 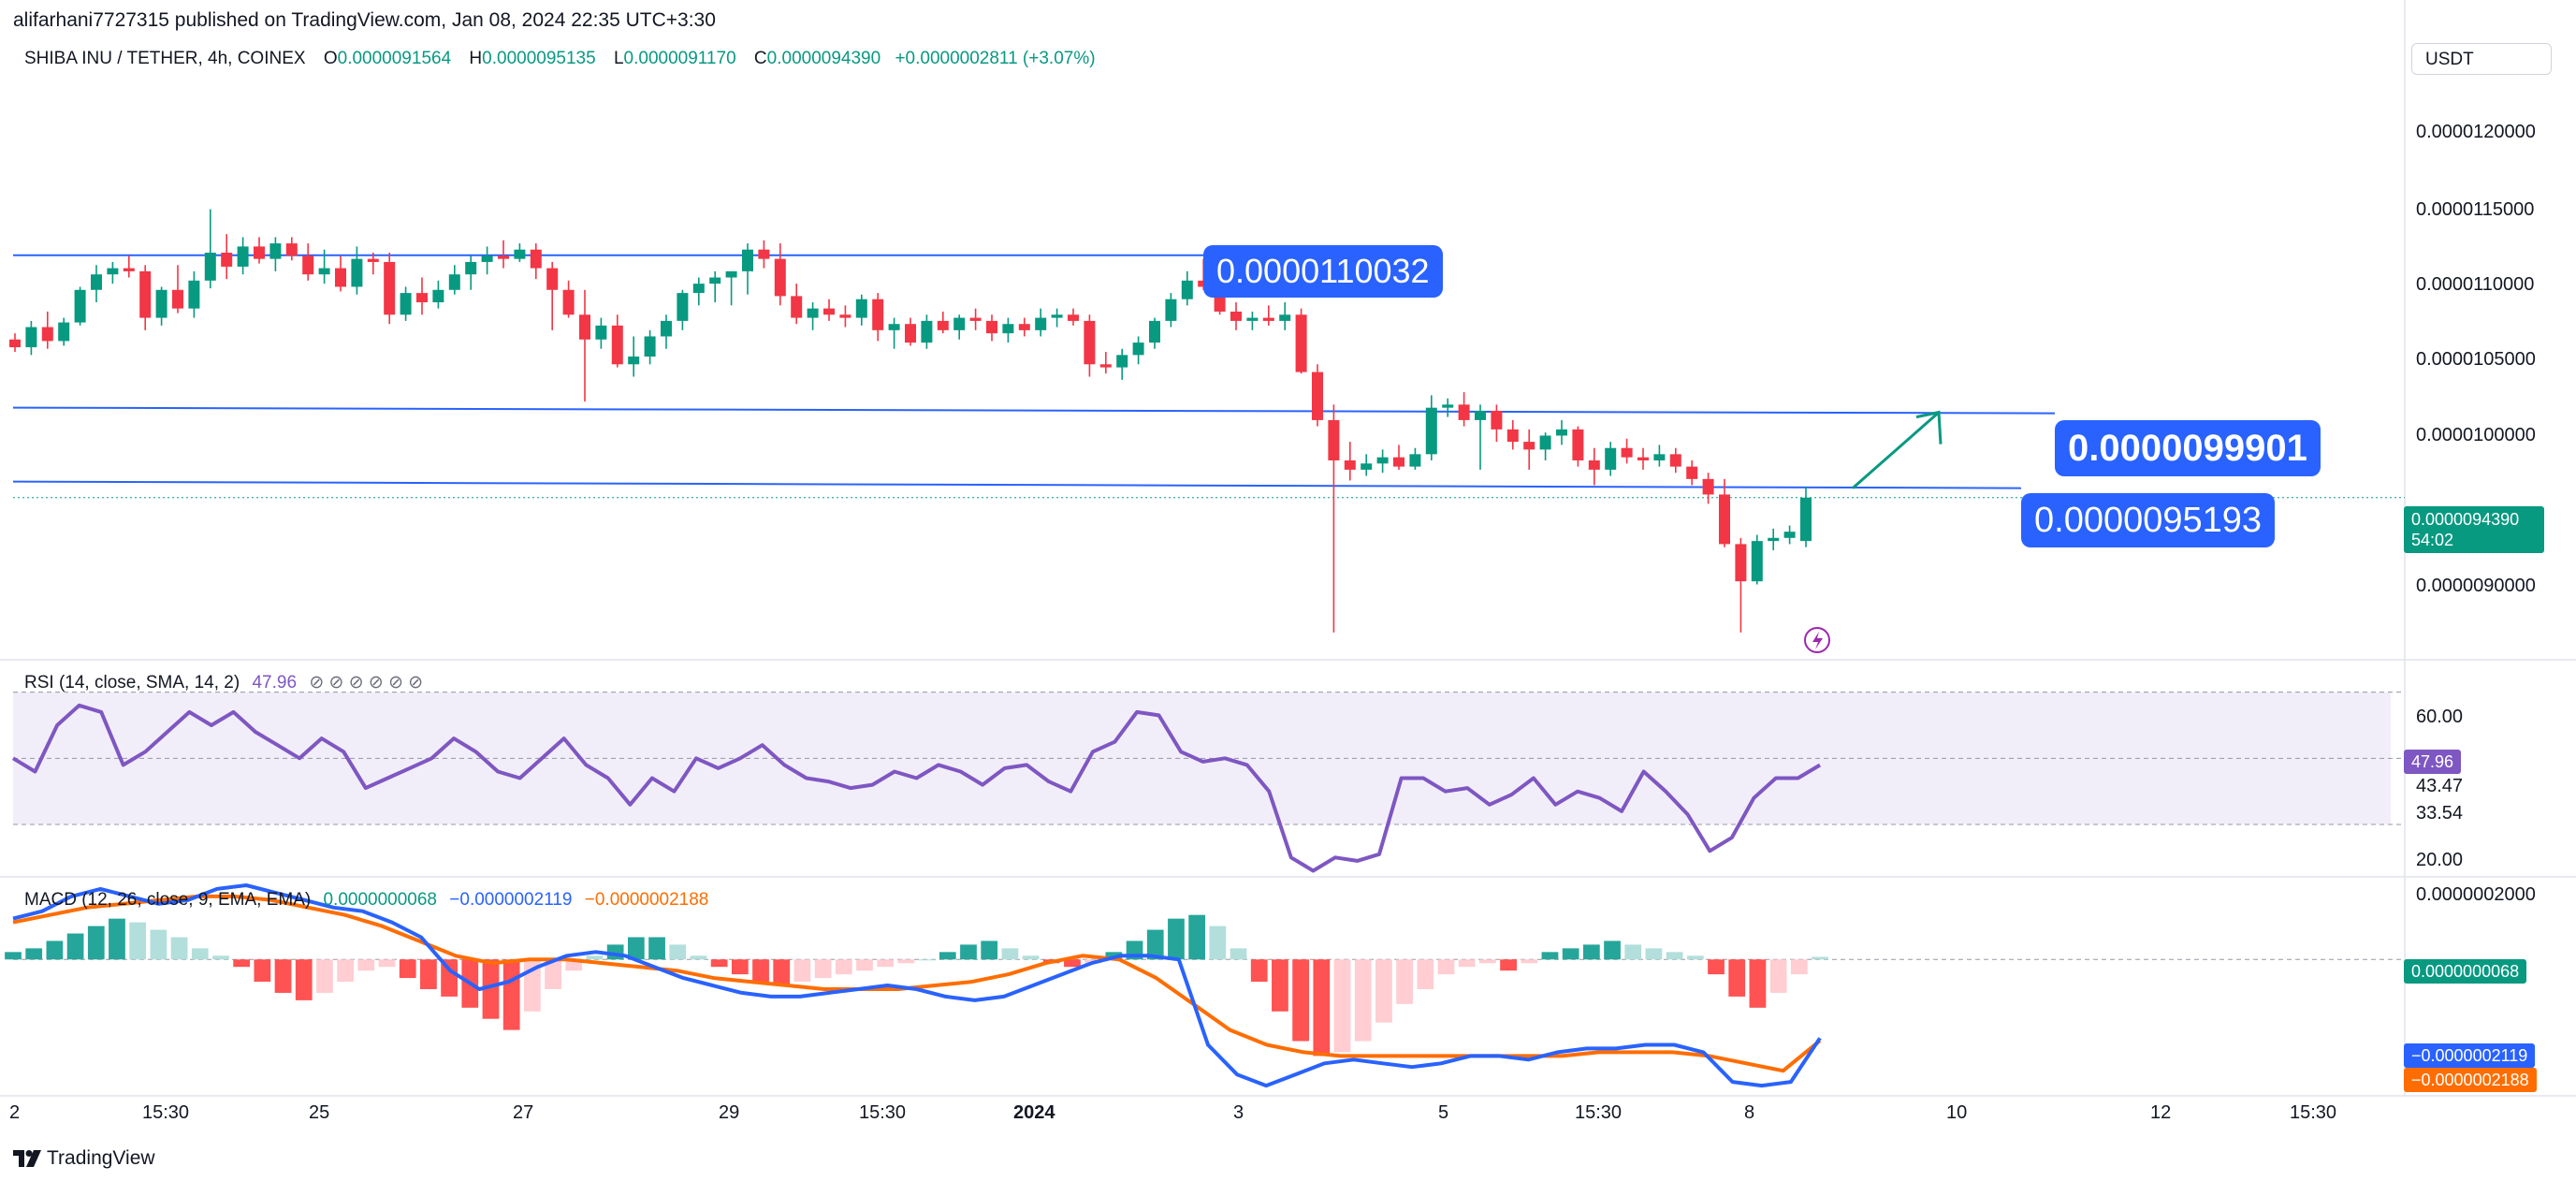 What do you see at coordinates (2474, 529) in the screenshot?
I see `last-price-tag: 0.0000094390 54:02` at bounding box center [2474, 529].